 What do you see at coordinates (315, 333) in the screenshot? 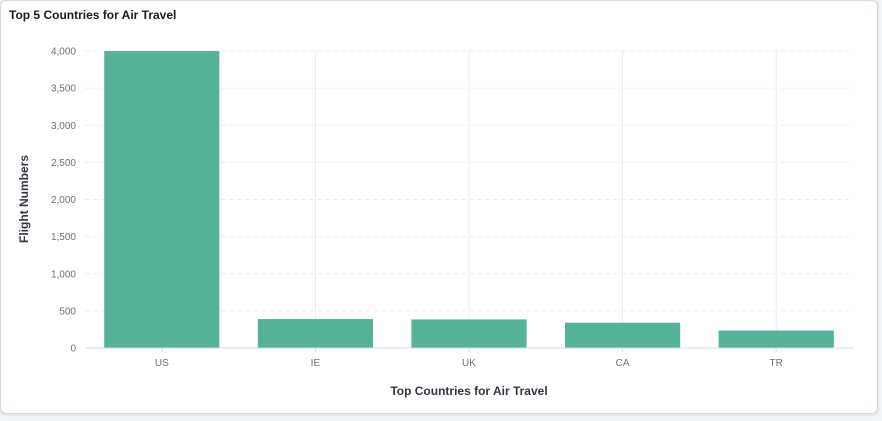
I see `bar-ie` at bounding box center [315, 333].